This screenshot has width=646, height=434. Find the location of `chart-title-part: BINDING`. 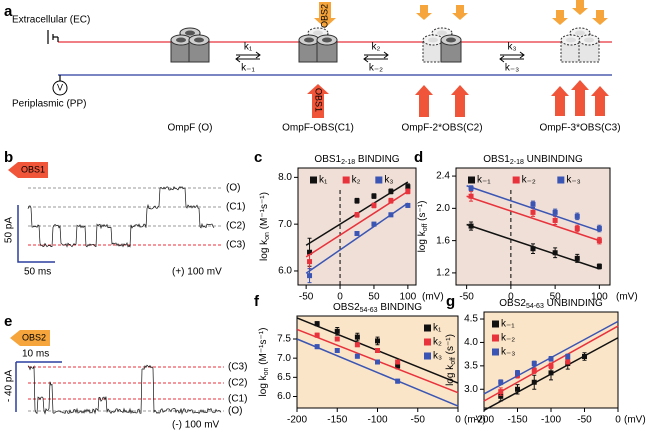

chart-title-part: BINDING is located at coordinates (377, 159).